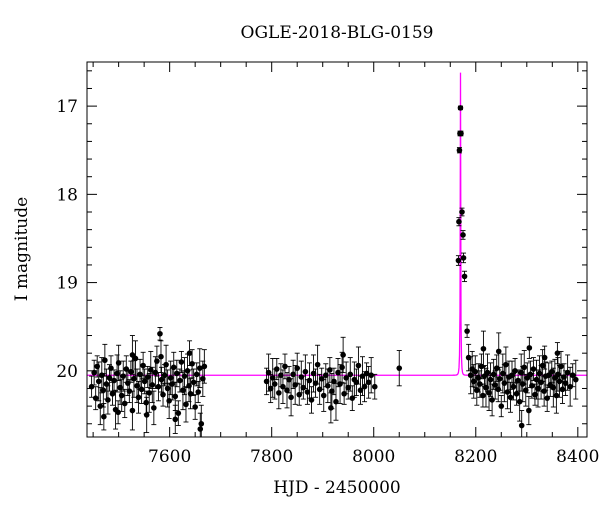  What do you see at coordinates (67, 107) in the screenshot?
I see `y-tick-label: 17` at bounding box center [67, 107].